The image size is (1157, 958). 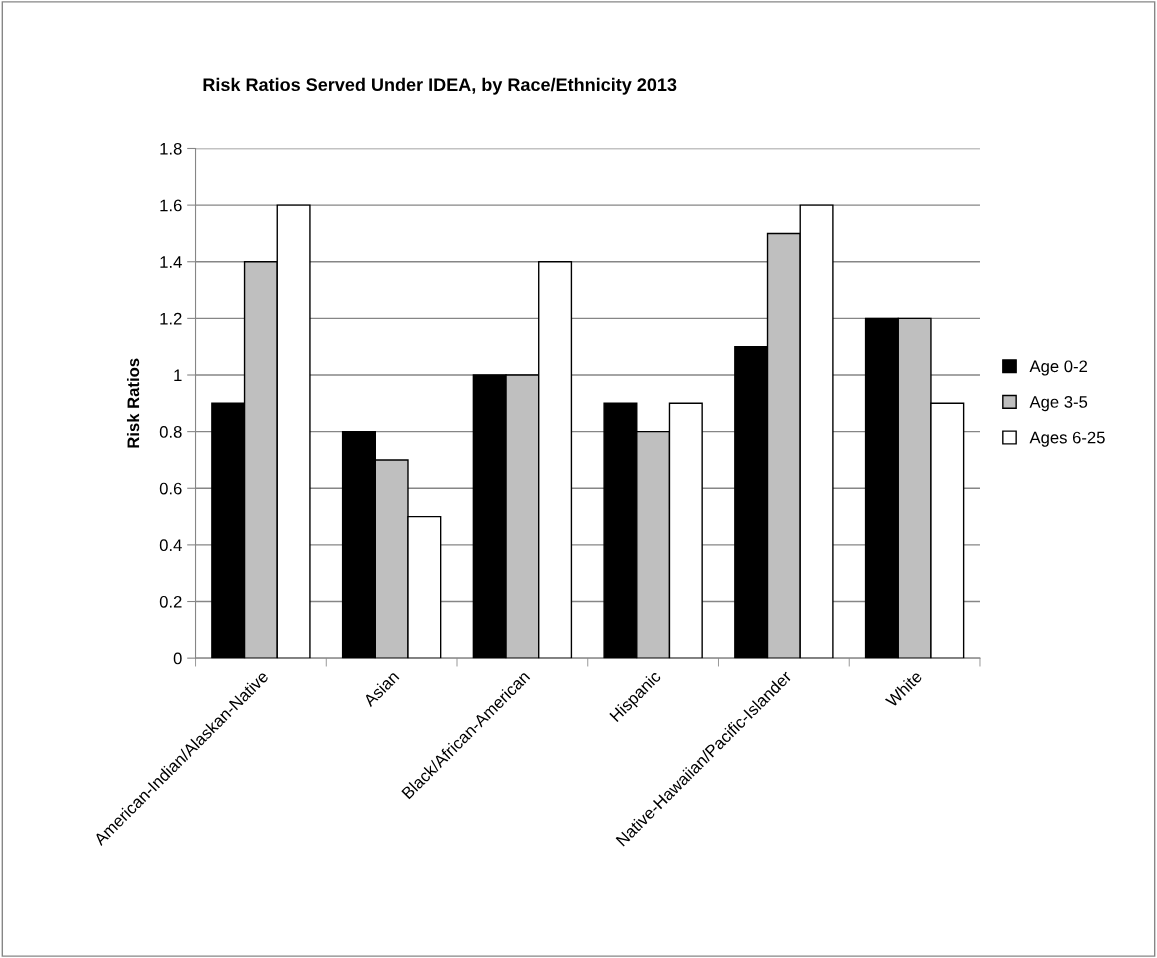 I want to click on y-tick-label: 1.4, so click(x=171, y=262).